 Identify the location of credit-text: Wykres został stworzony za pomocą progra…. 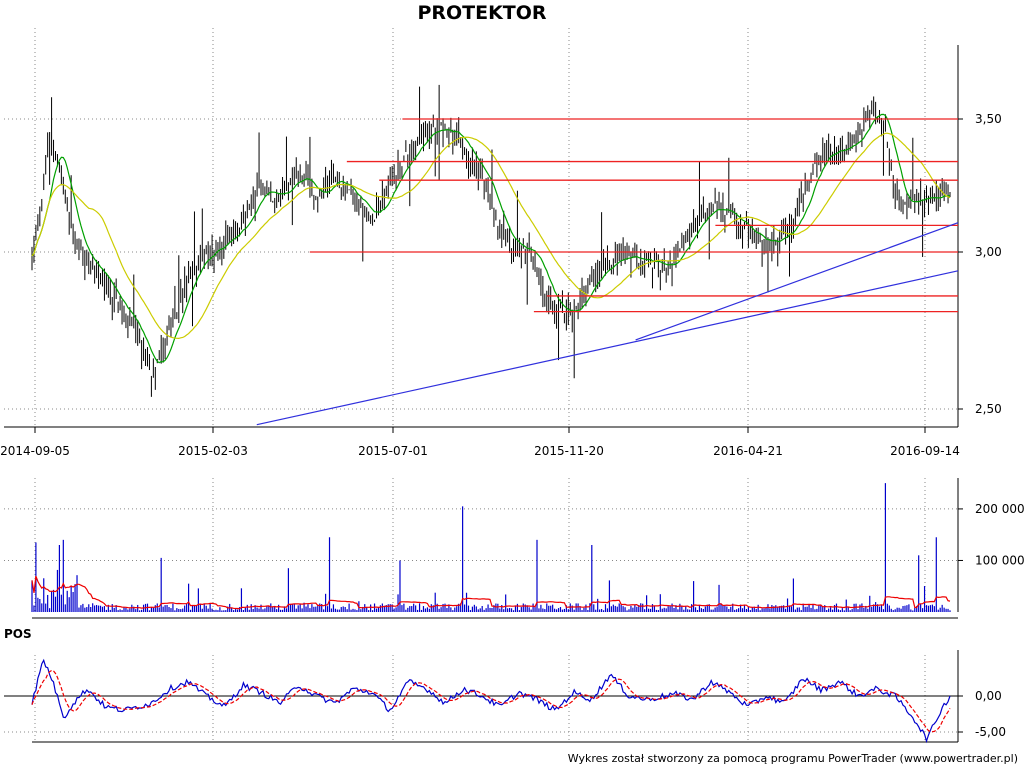
(793, 758).